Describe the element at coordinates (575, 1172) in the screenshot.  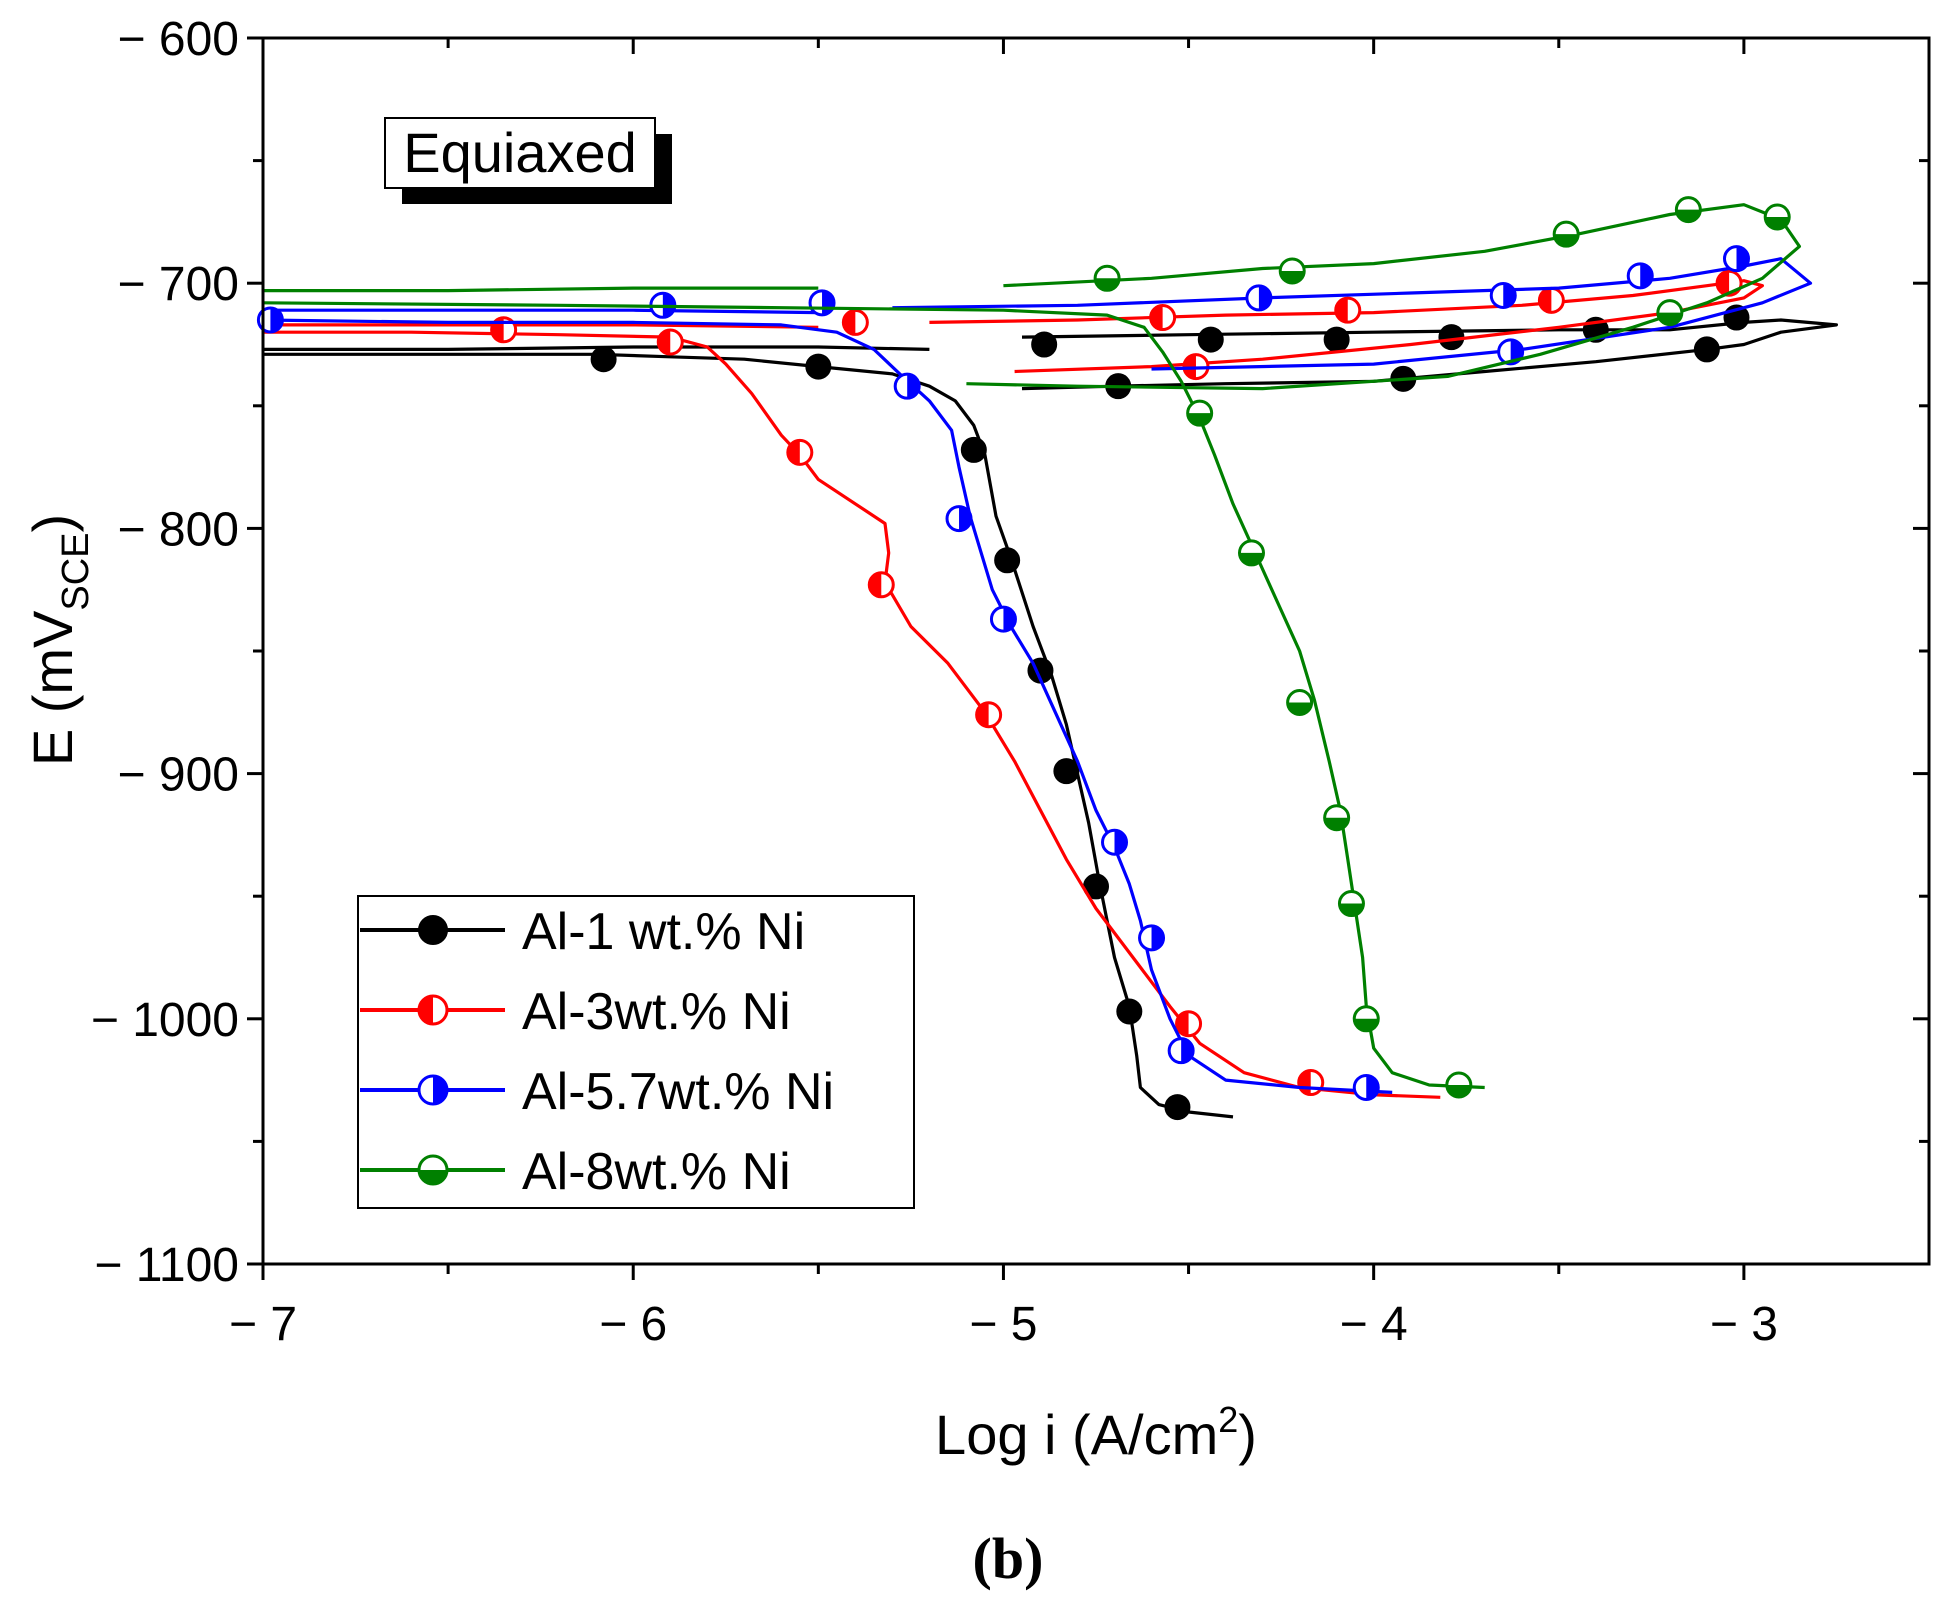
I see `legend-item: Al-8wt.% Ni` at that location.